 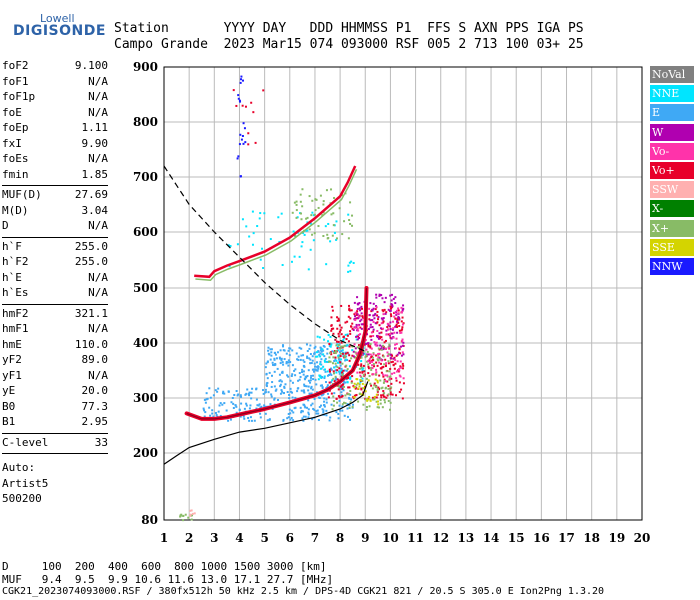 I want to click on x-tick-label: 4, so click(x=239, y=538).